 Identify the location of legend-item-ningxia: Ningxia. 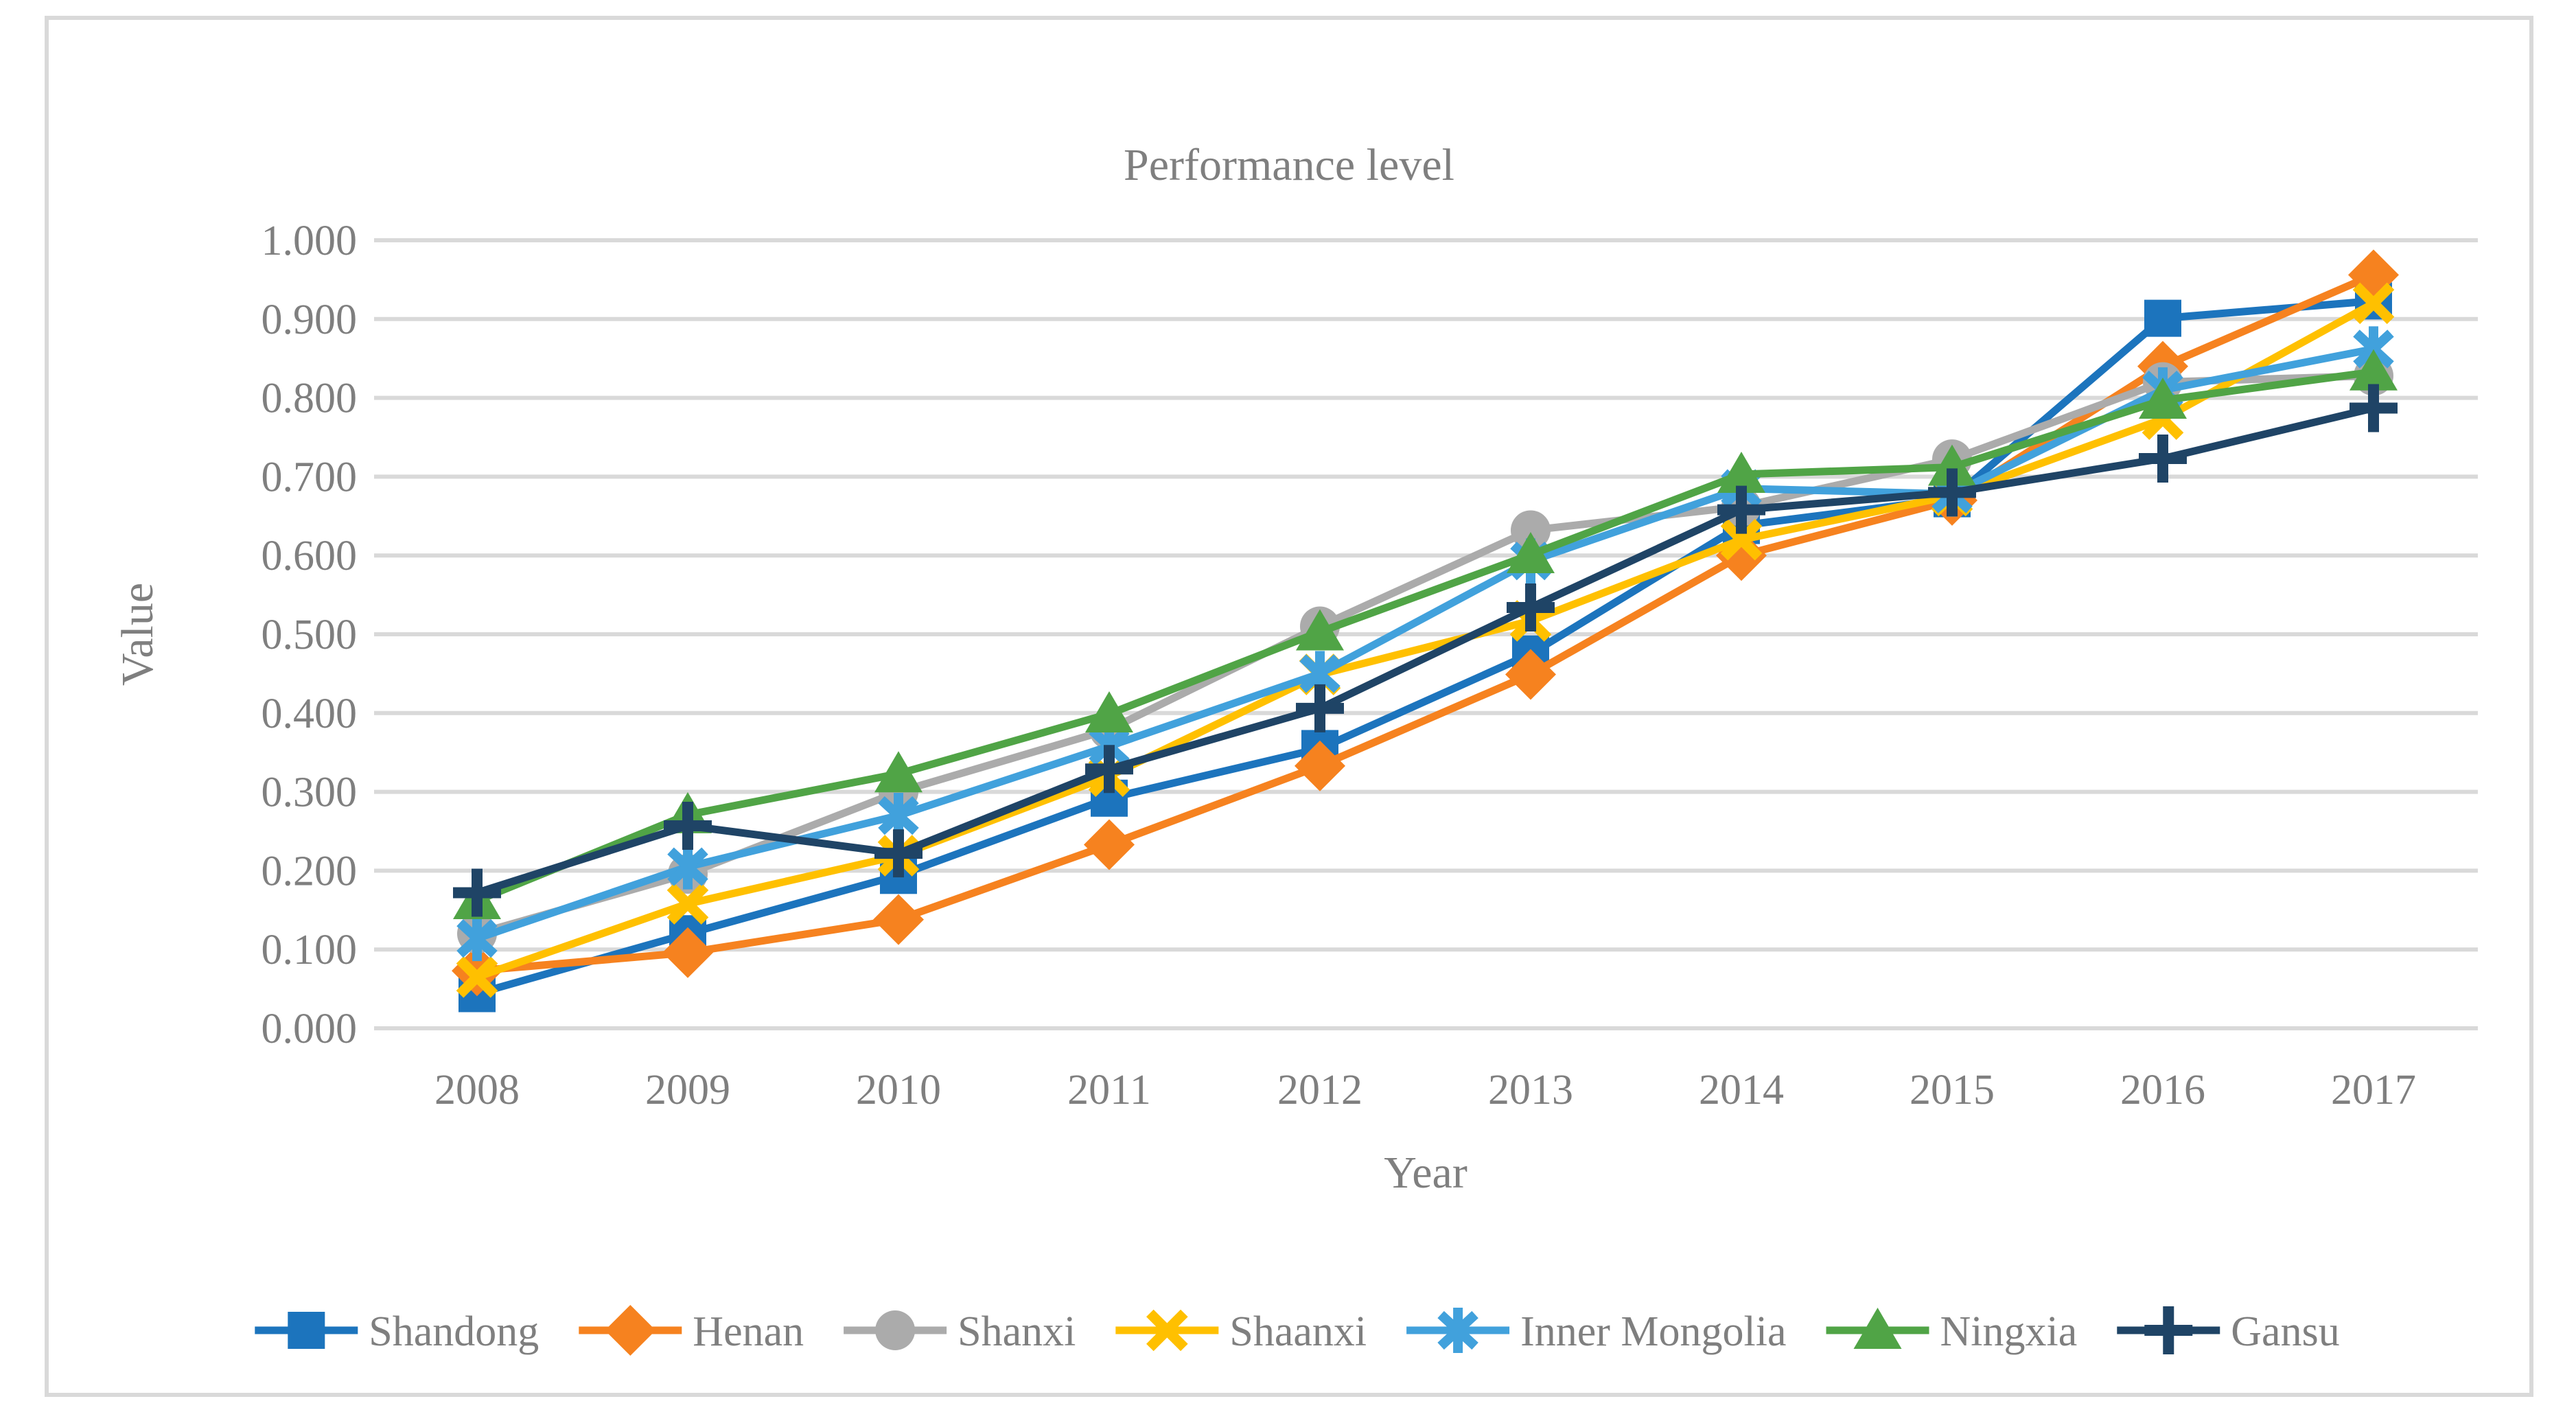
(1952, 1331).